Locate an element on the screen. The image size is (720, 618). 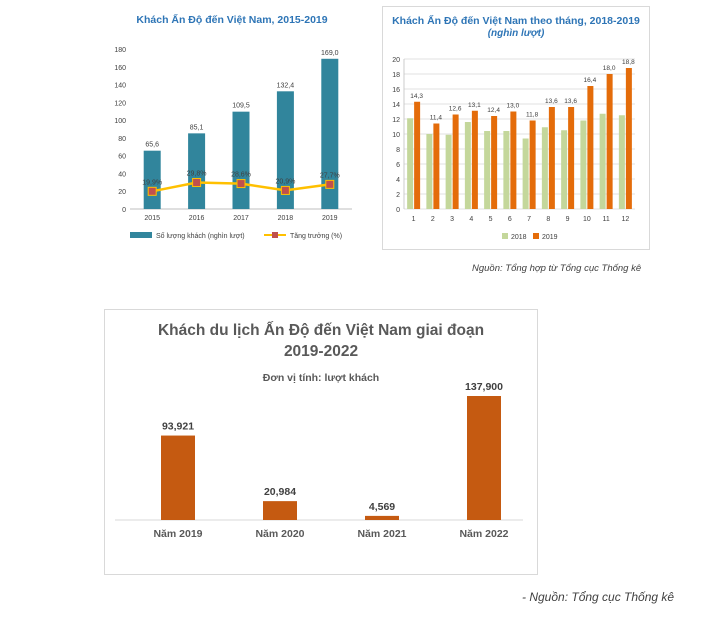
chart1-x-tick-label: 2017 is located at coordinates (241, 218).